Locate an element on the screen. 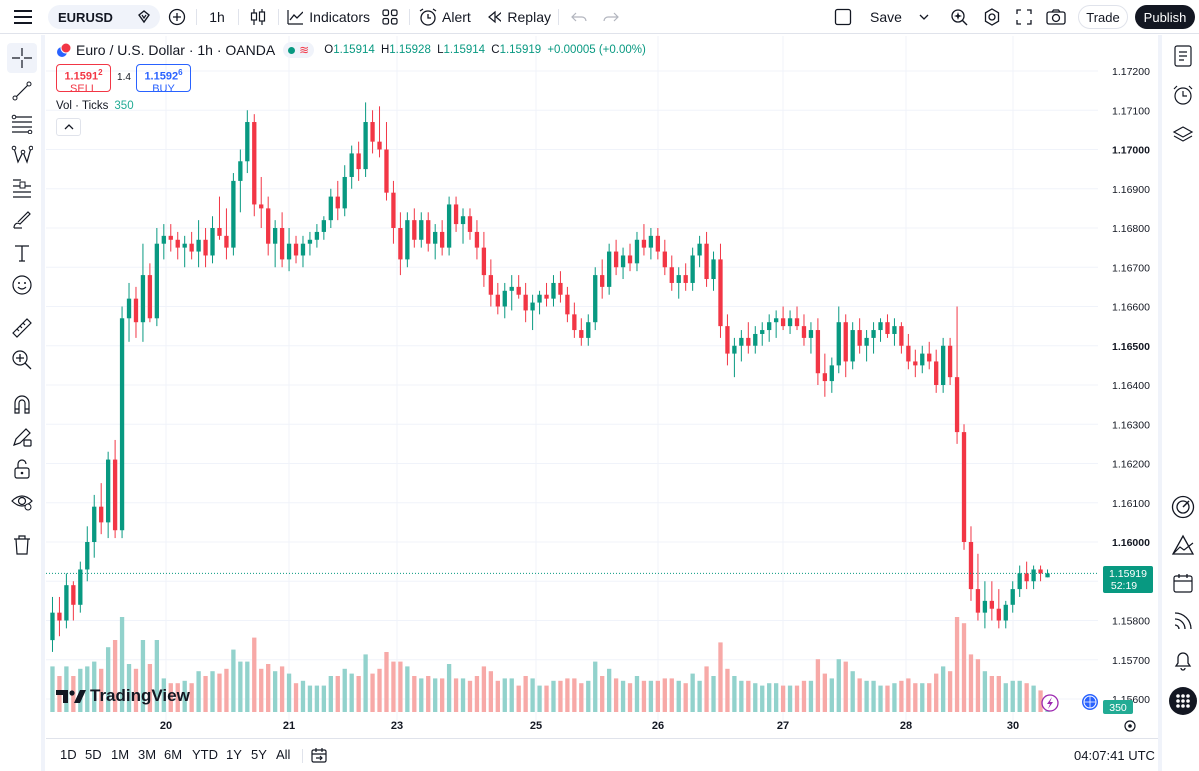 The image size is (1199, 771). tradingview-logo: TradingView is located at coordinates (123, 696).